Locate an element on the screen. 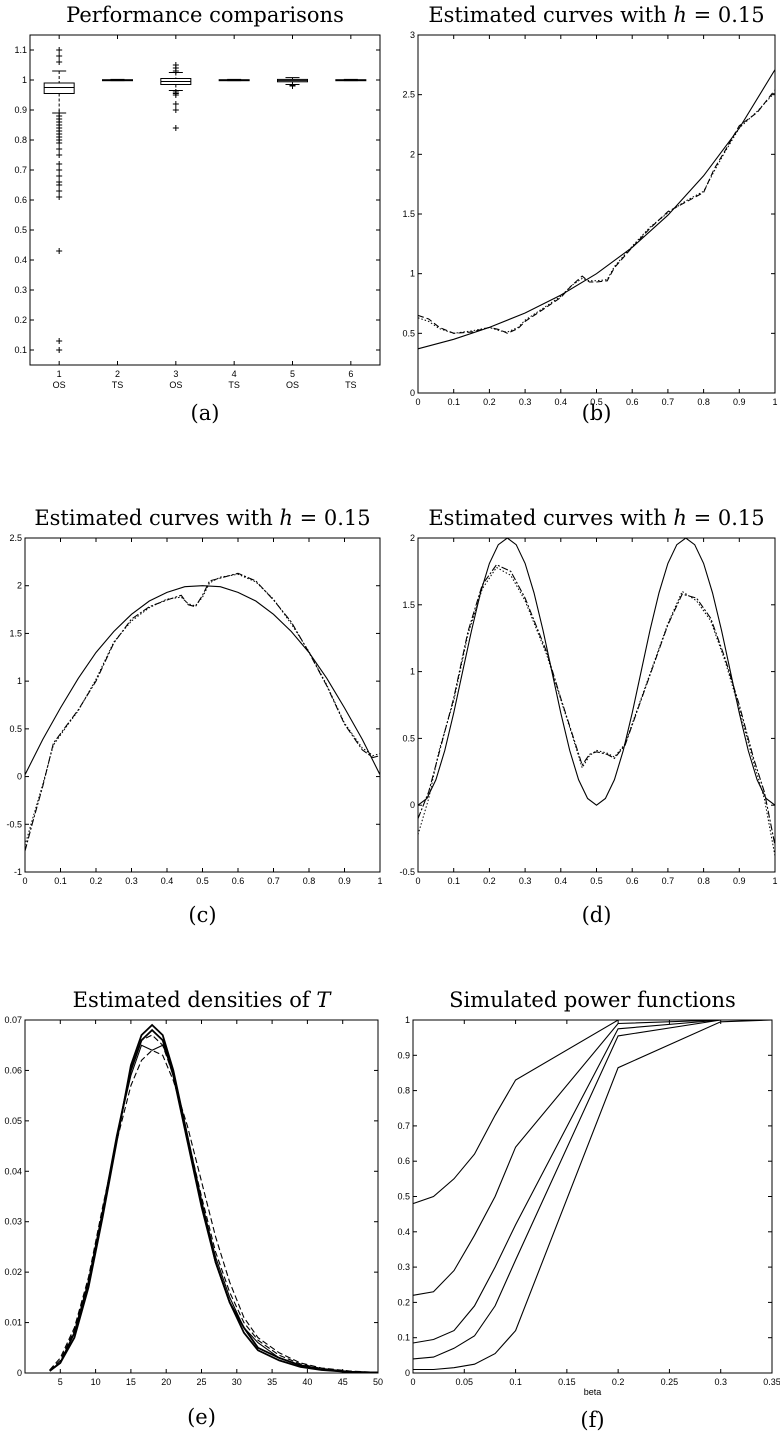 Image resolution: width=780 pixels, height=1443 pixels. y-tick-label: 0.04 is located at coordinates (13, 1171).